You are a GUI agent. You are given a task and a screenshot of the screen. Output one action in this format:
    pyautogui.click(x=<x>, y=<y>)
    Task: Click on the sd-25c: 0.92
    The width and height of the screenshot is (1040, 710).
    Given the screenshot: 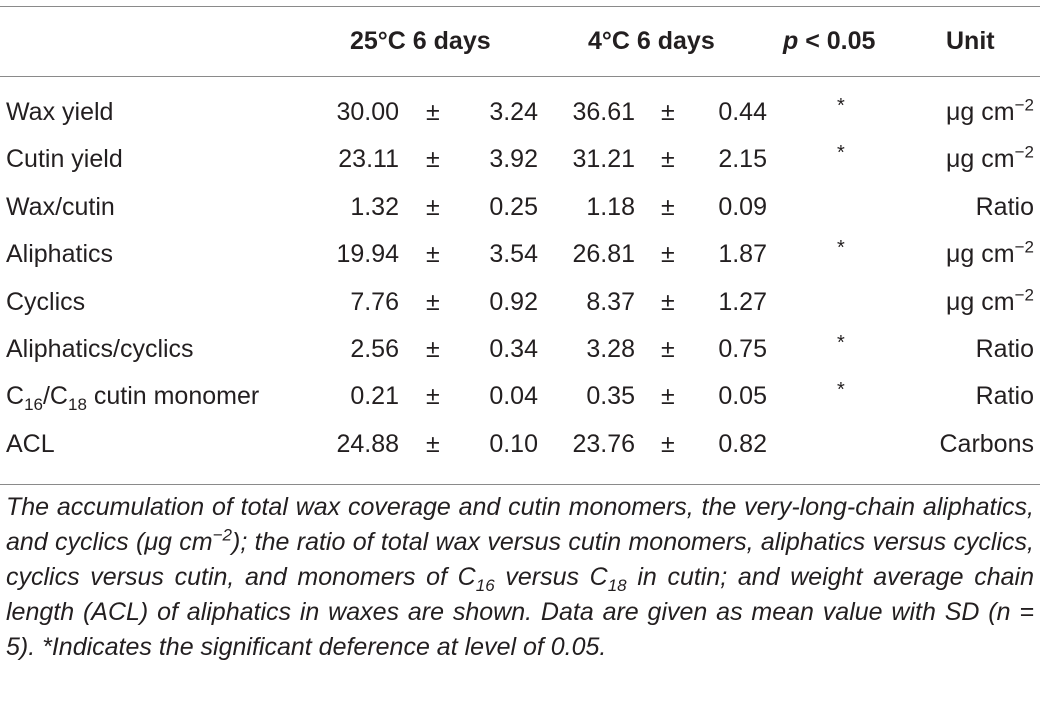 What is the action you would take?
    pyautogui.click(x=513, y=302)
    